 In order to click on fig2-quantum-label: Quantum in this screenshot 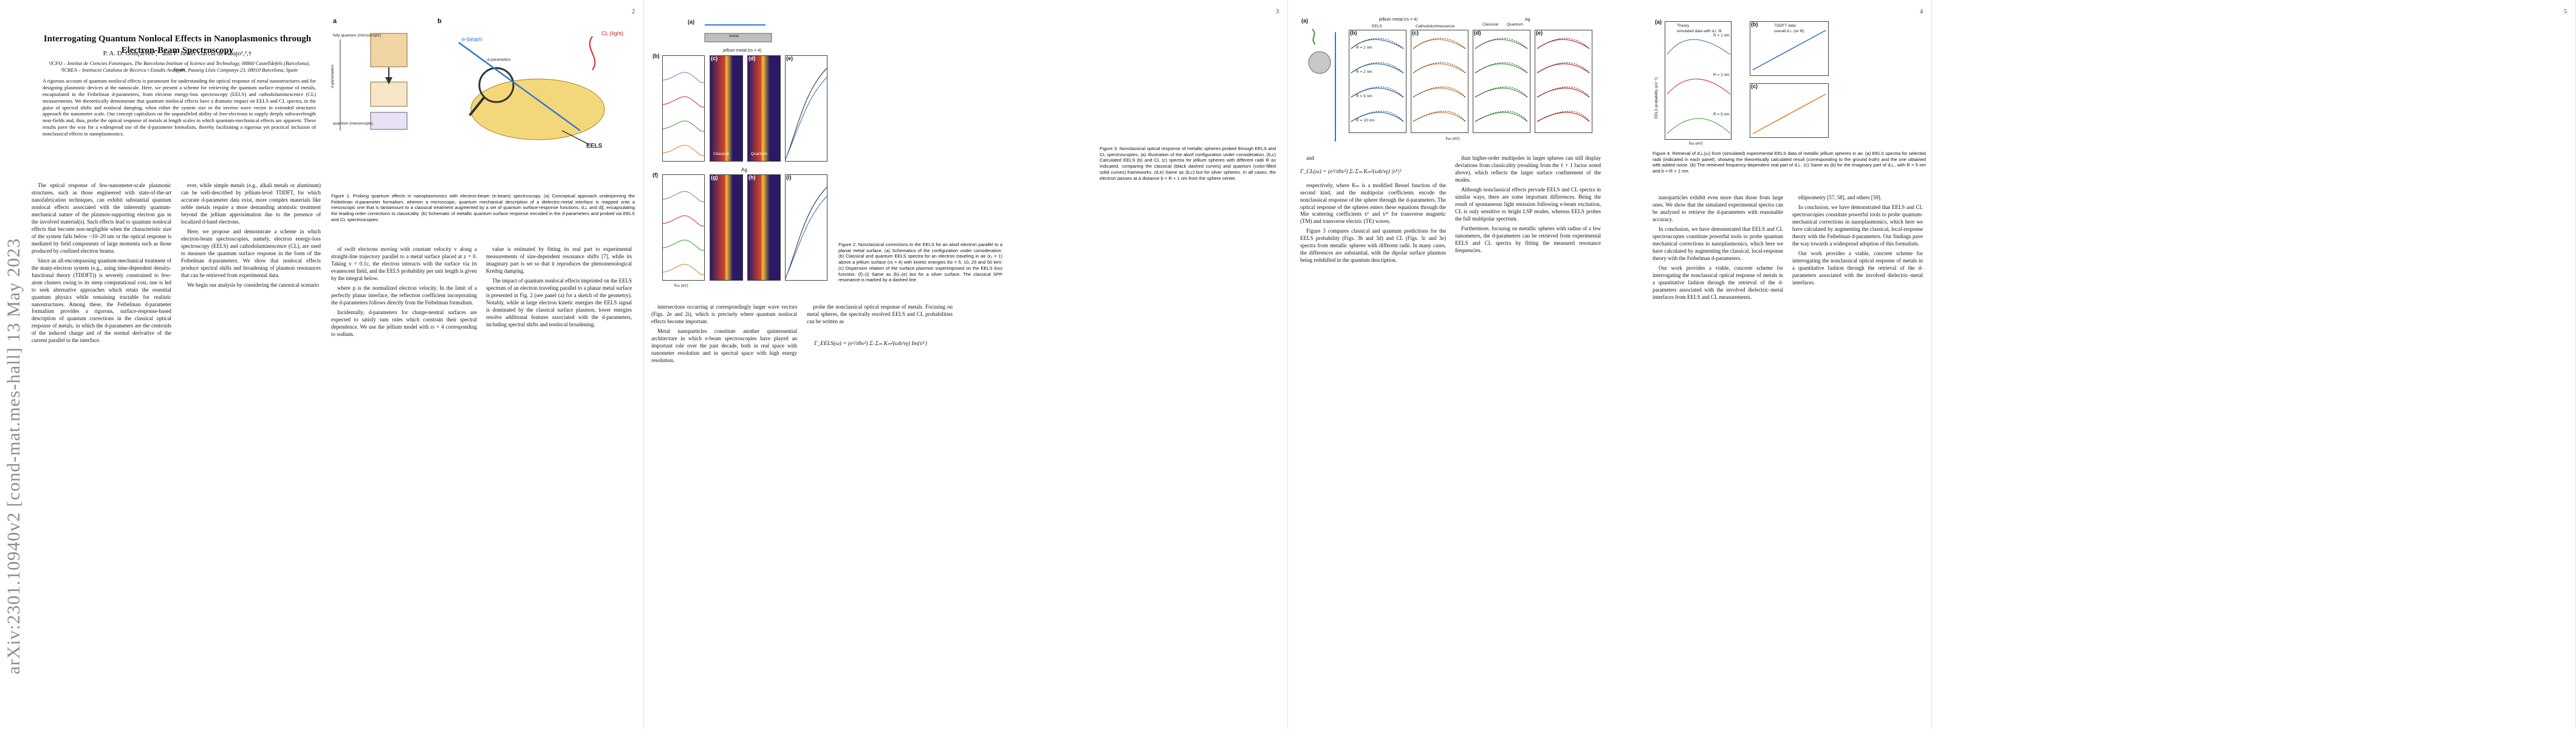, I will do `click(759, 154)`.